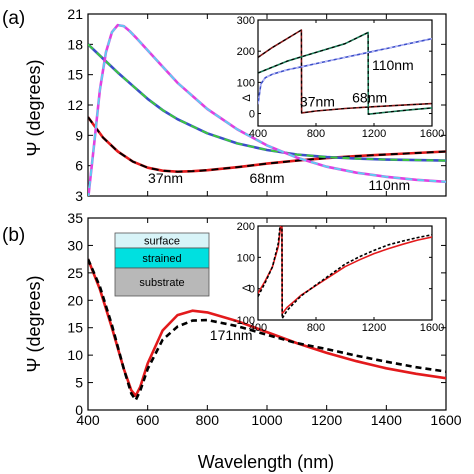  What do you see at coordinates (326, 420) in the screenshot?
I see `panel-b-x-tick-label: 1200` at bounding box center [326, 420].